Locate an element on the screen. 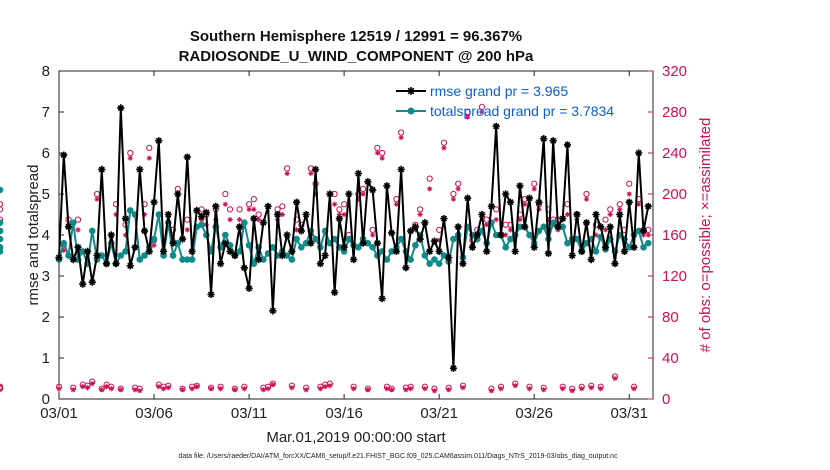 The image size is (830, 470). legend-rmse-star is located at coordinates (411, 91).